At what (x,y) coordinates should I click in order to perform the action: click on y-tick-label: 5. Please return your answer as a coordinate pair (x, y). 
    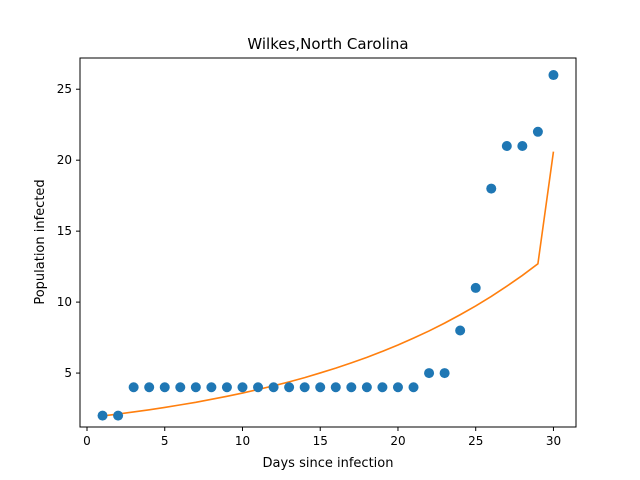
    Looking at the image, I should click on (68, 373).